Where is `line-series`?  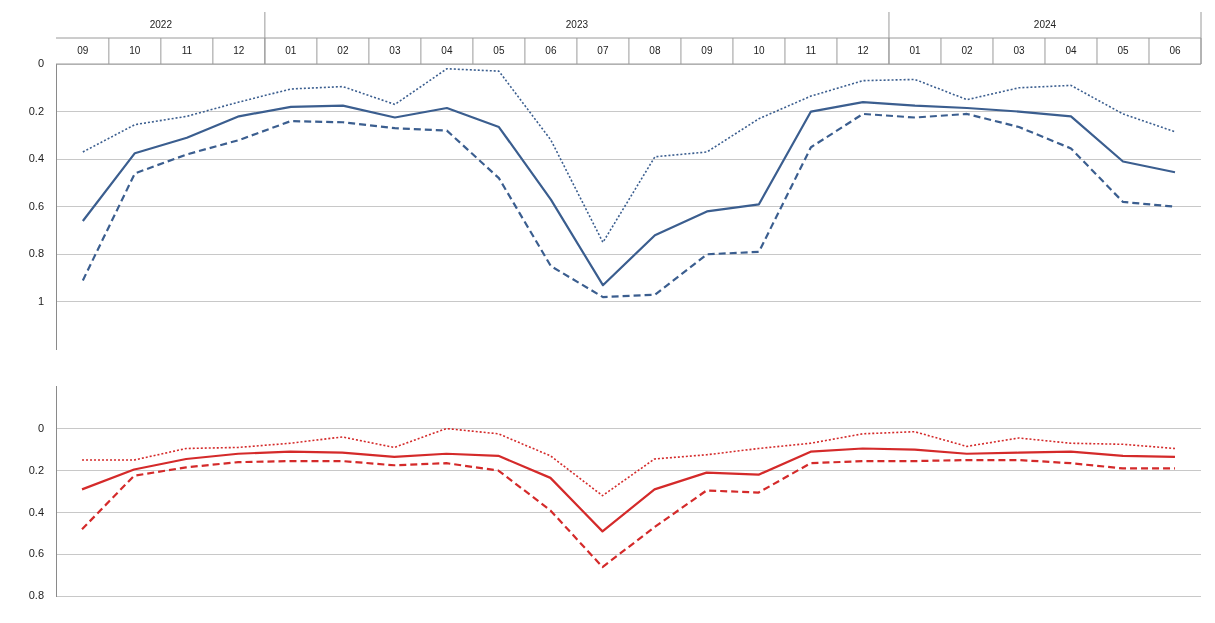
line-series is located at coordinates (628, 462).